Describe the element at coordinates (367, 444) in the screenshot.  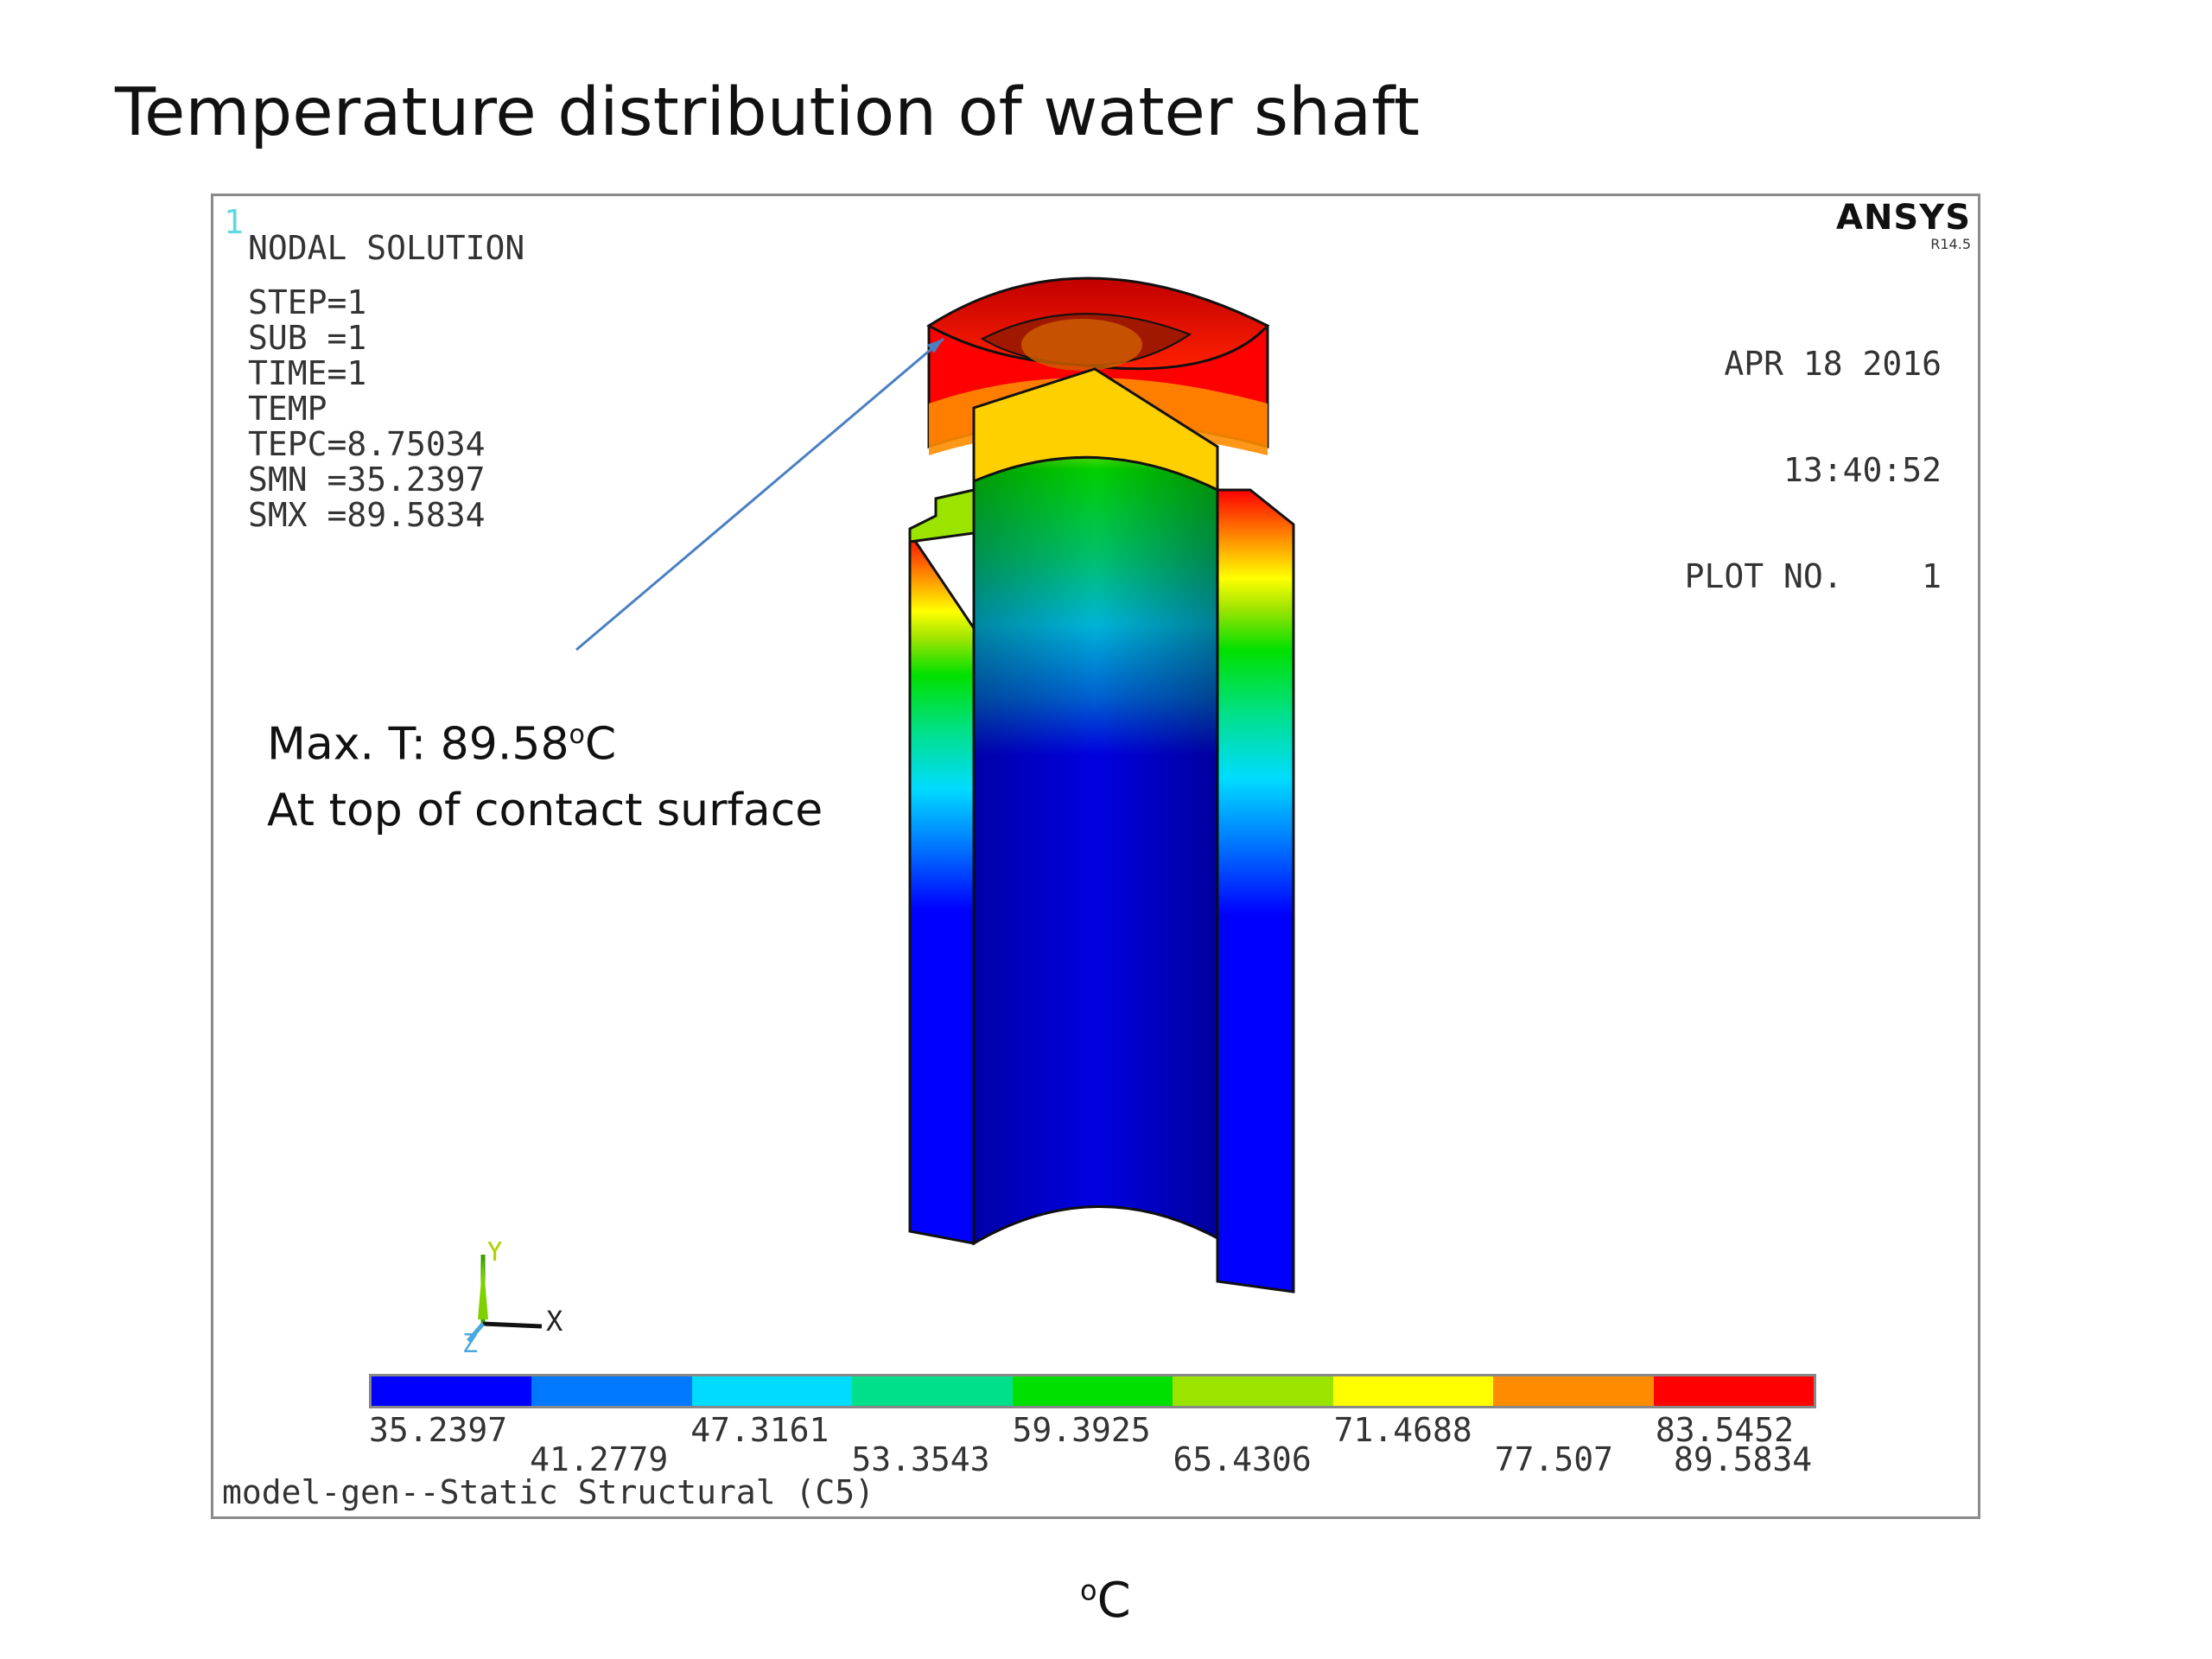
I see `solution-info-line: TEPC=8.75034` at that location.